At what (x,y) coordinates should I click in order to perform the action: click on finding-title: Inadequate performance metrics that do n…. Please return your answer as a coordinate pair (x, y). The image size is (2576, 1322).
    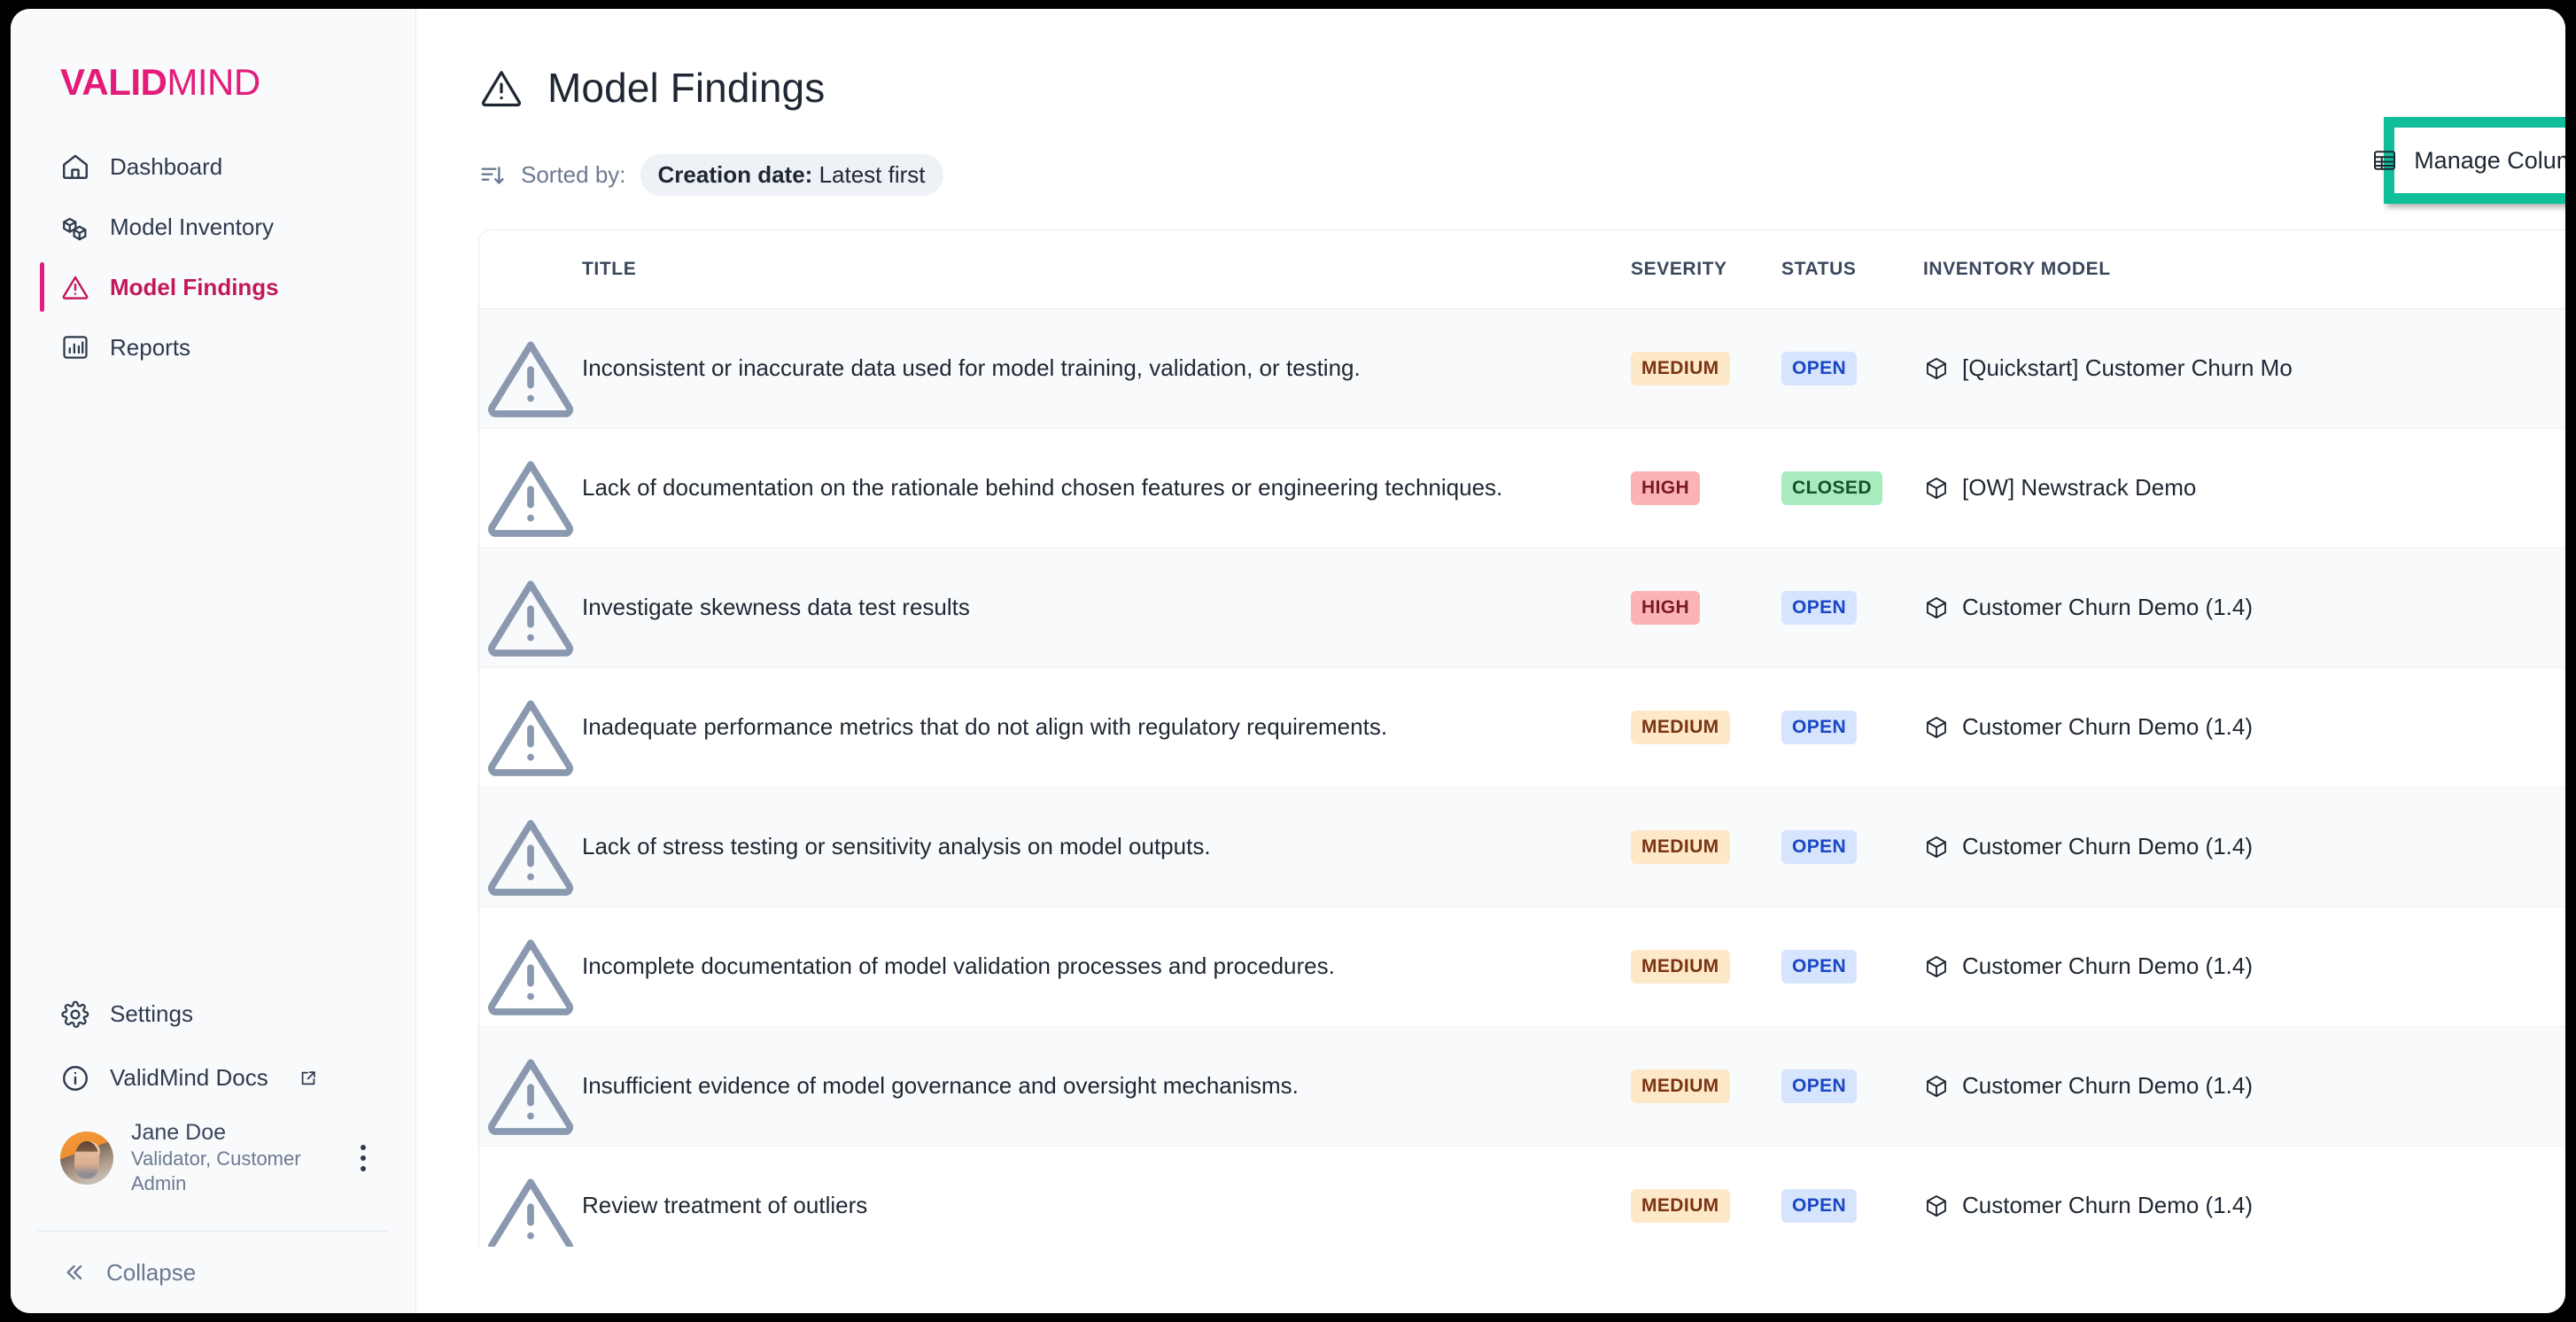
    Looking at the image, I should click on (985, 726).